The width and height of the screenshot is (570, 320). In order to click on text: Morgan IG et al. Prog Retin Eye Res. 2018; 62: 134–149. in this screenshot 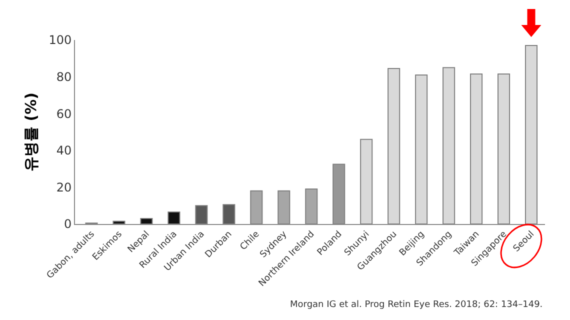, I will do `click(416, 305)`.